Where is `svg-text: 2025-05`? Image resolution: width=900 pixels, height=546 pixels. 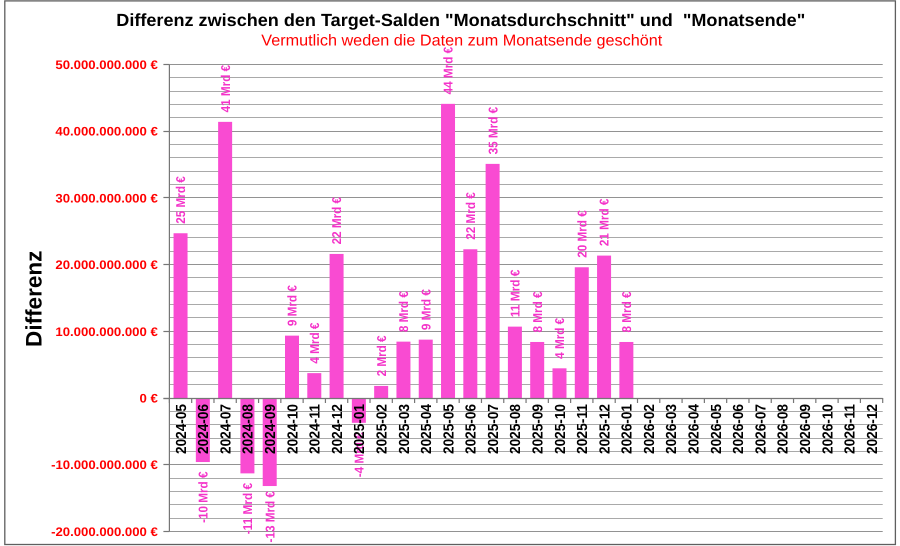 svg-text: 2025-05 is located at coordinates (449, 429).